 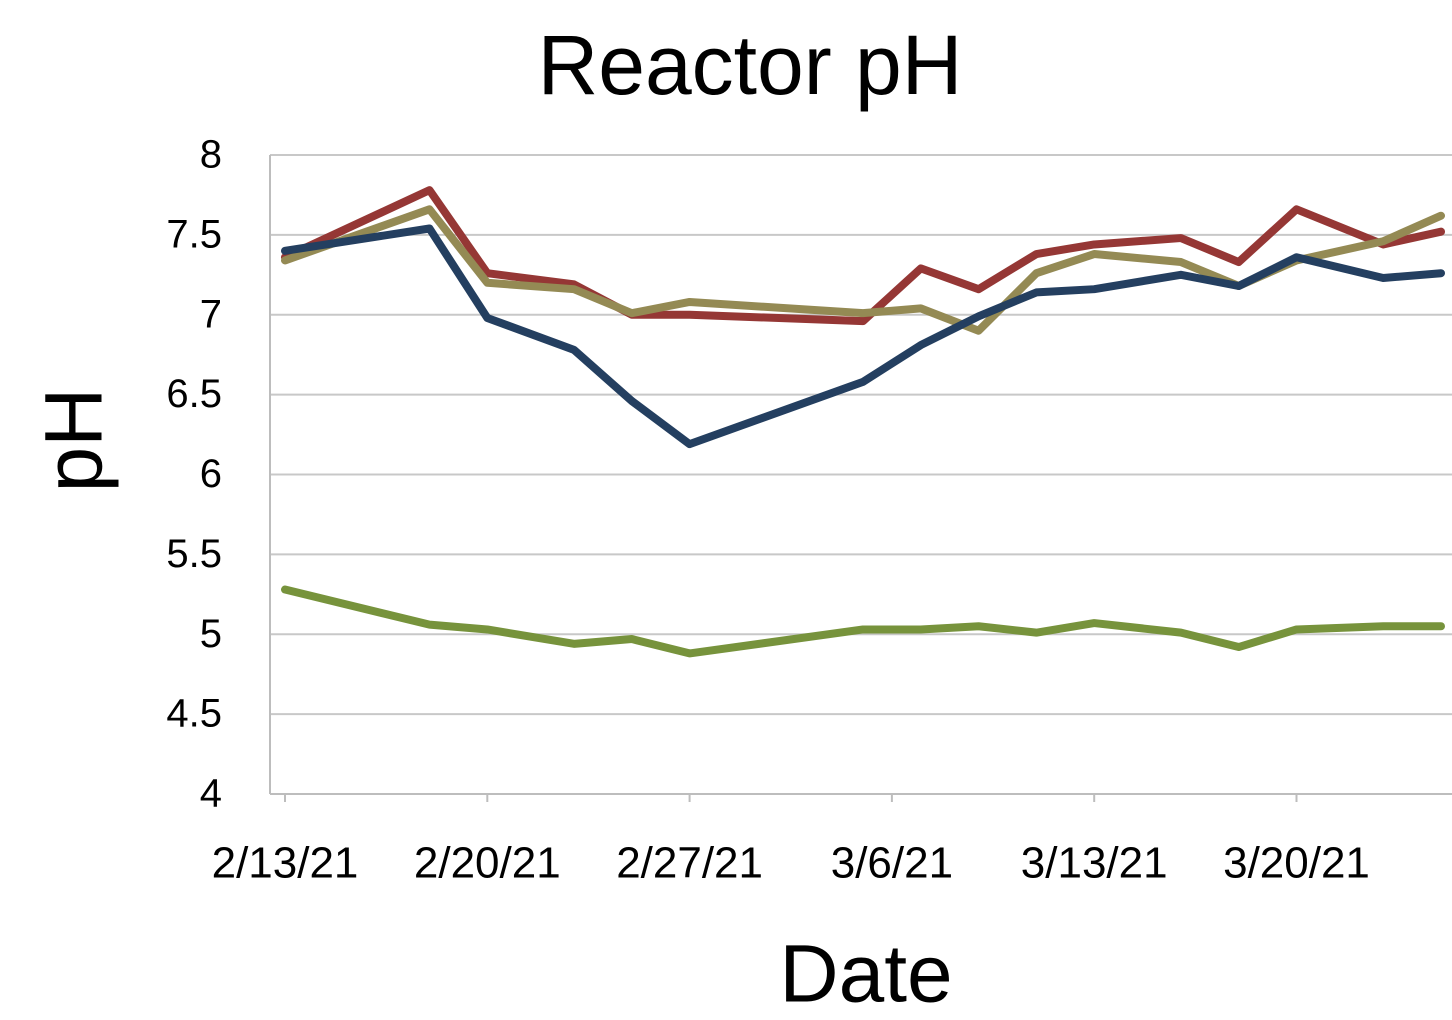 I want to click on x-tick-label: 2/27/21, so click(x=689, y=863).